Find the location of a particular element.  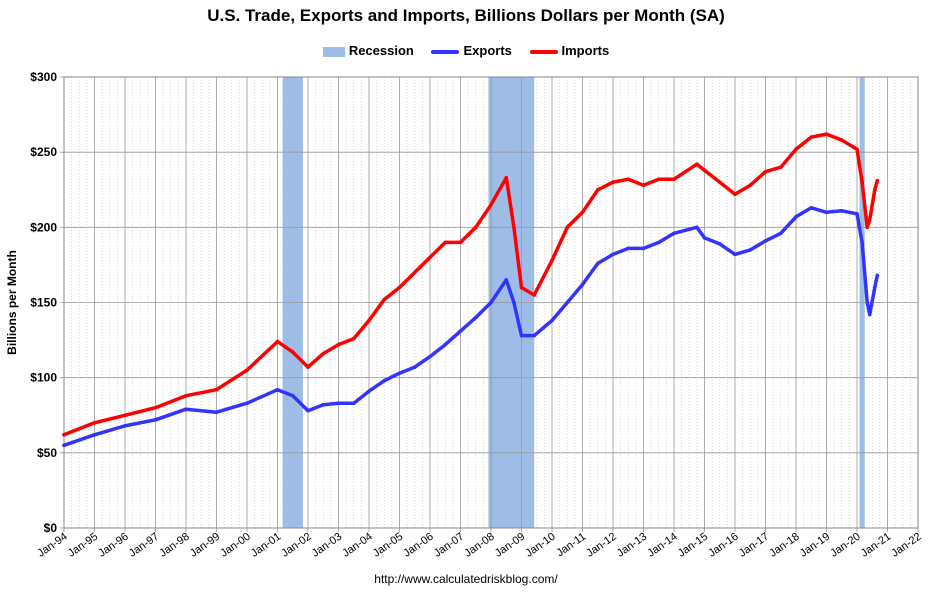

x-tick-label: Jan-04 is located at coordinates (357, 545).